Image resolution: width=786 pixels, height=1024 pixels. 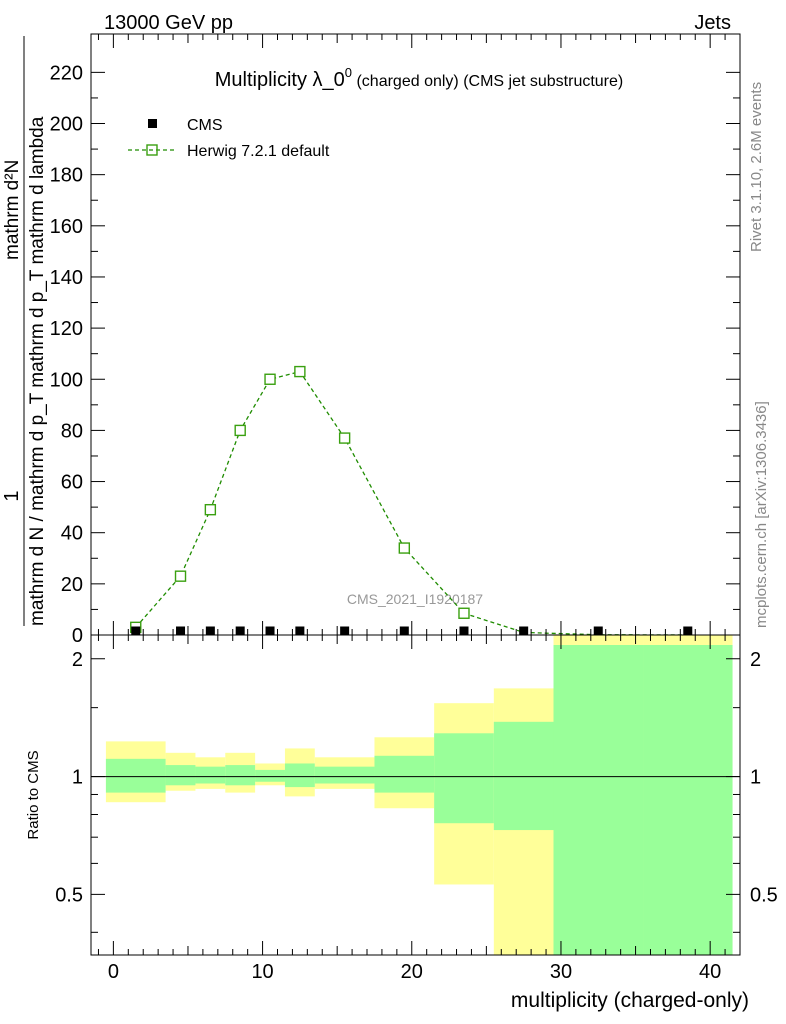 I want to click on header-right: Jets, so click(x=712, y=23).